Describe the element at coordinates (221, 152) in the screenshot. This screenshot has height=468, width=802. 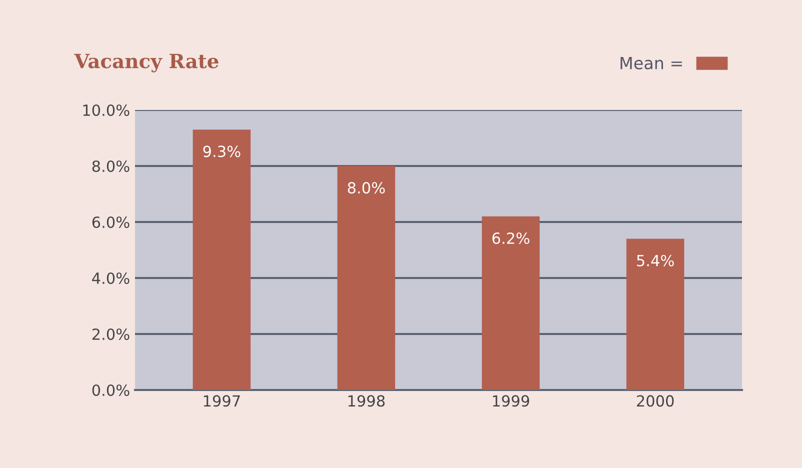
I see `data-label: 9.3%` at that location.